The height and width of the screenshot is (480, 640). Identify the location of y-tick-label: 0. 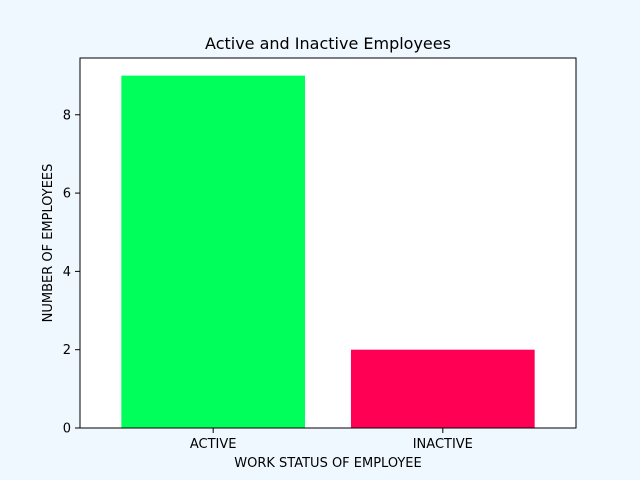
(67, 429).